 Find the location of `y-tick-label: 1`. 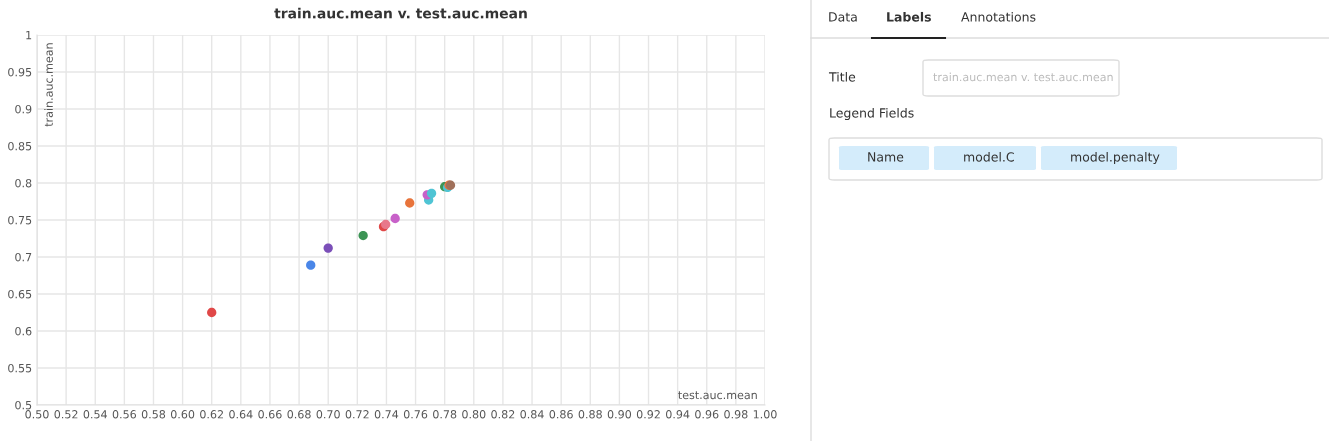

y-tick-label: 1 is located at coordinates (29, 35).